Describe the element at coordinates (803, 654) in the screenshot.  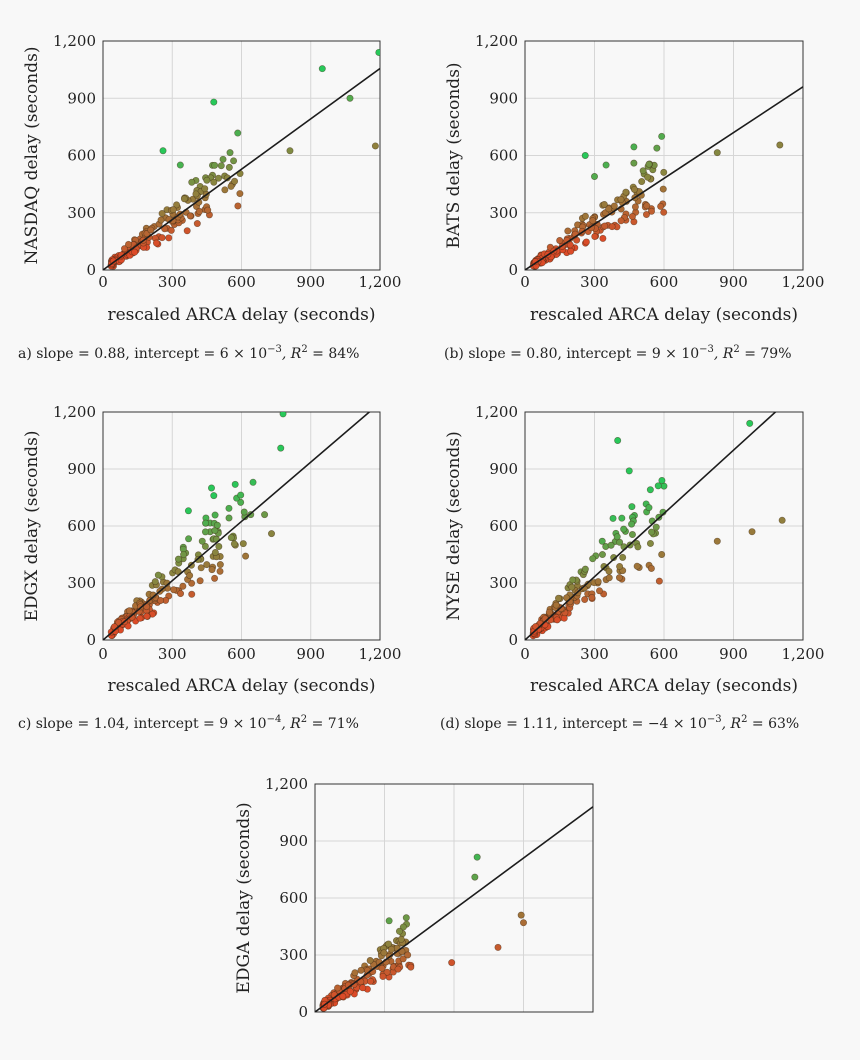
I see `x-tick-label: 1,200` at that location.